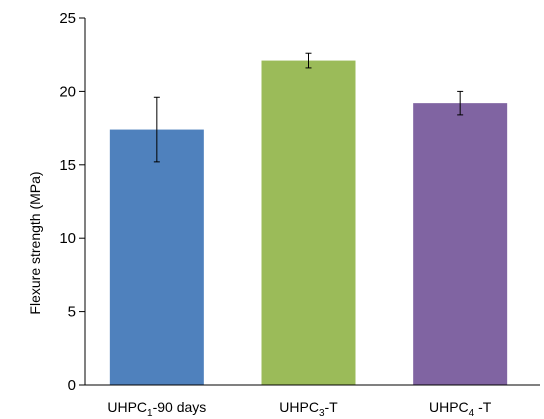 This screenshot has width=544, height=419. Describe the element at coordinates (180, 407) in the screenshot. I see `category-suffix: -90 days` at that location.